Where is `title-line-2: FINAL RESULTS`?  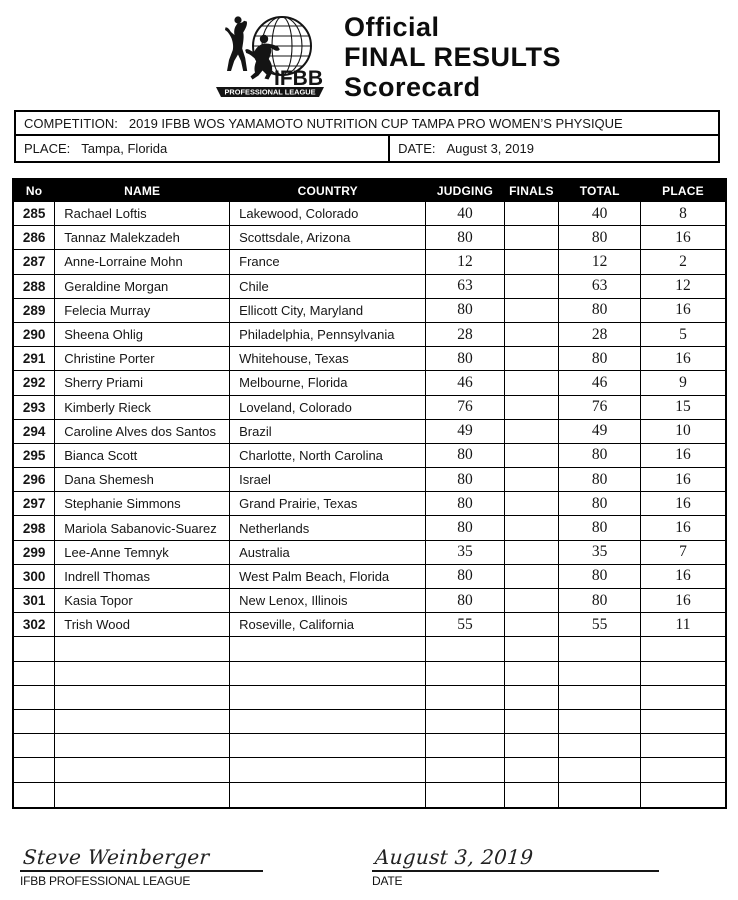
title-line-2: FINAL RESULTS is located at coordinates (453, 57).